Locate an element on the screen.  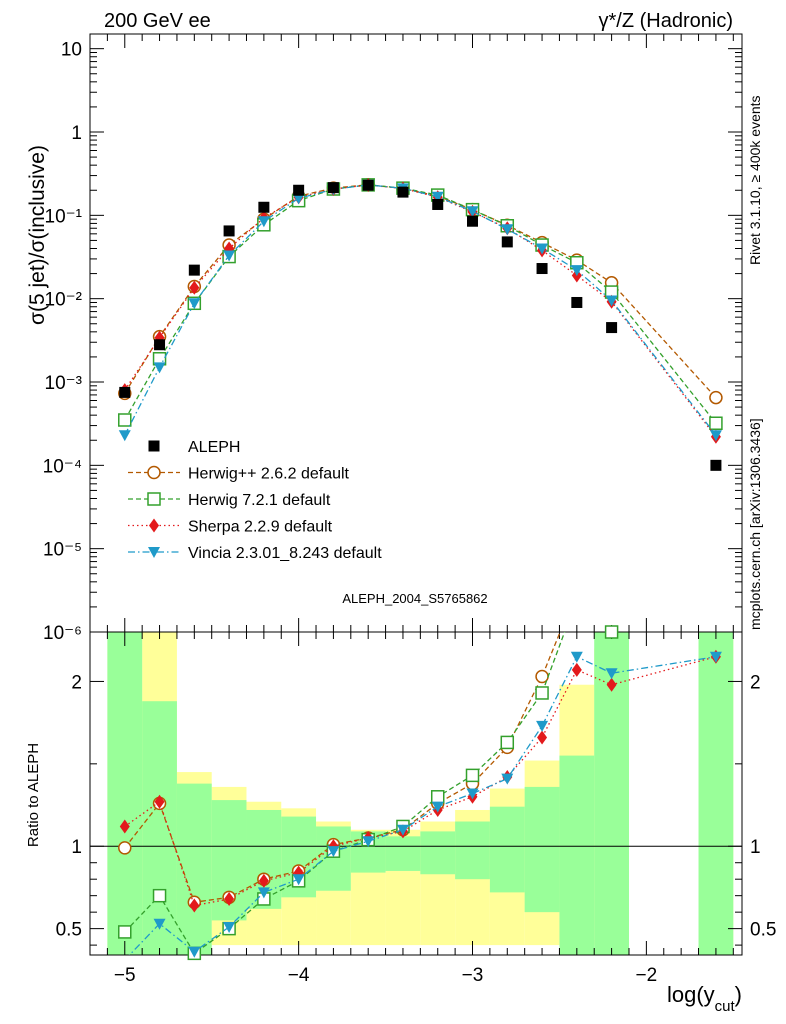
main-ytick-label: 1 is located at coordinates (76, 133).